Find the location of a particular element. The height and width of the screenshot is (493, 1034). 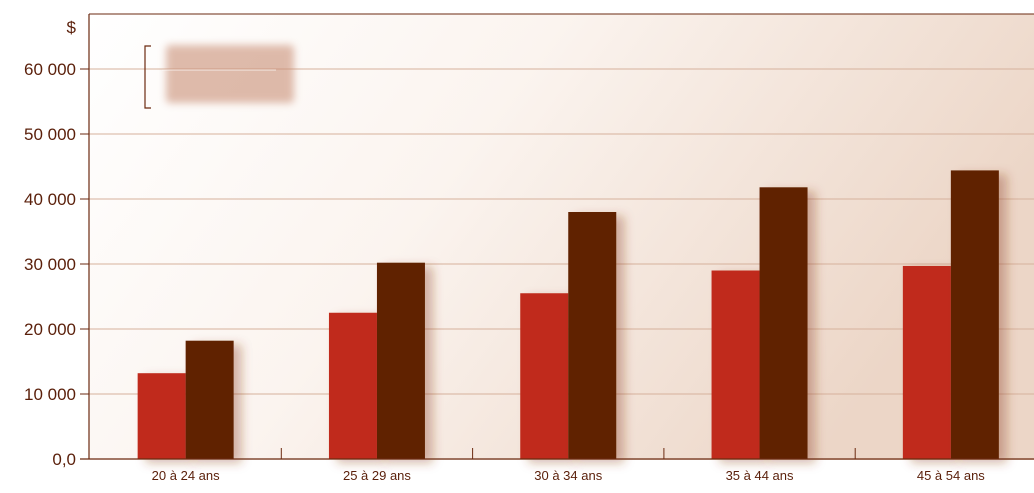

y-tick-label: 10 000 is located at coordinates (50, 394).